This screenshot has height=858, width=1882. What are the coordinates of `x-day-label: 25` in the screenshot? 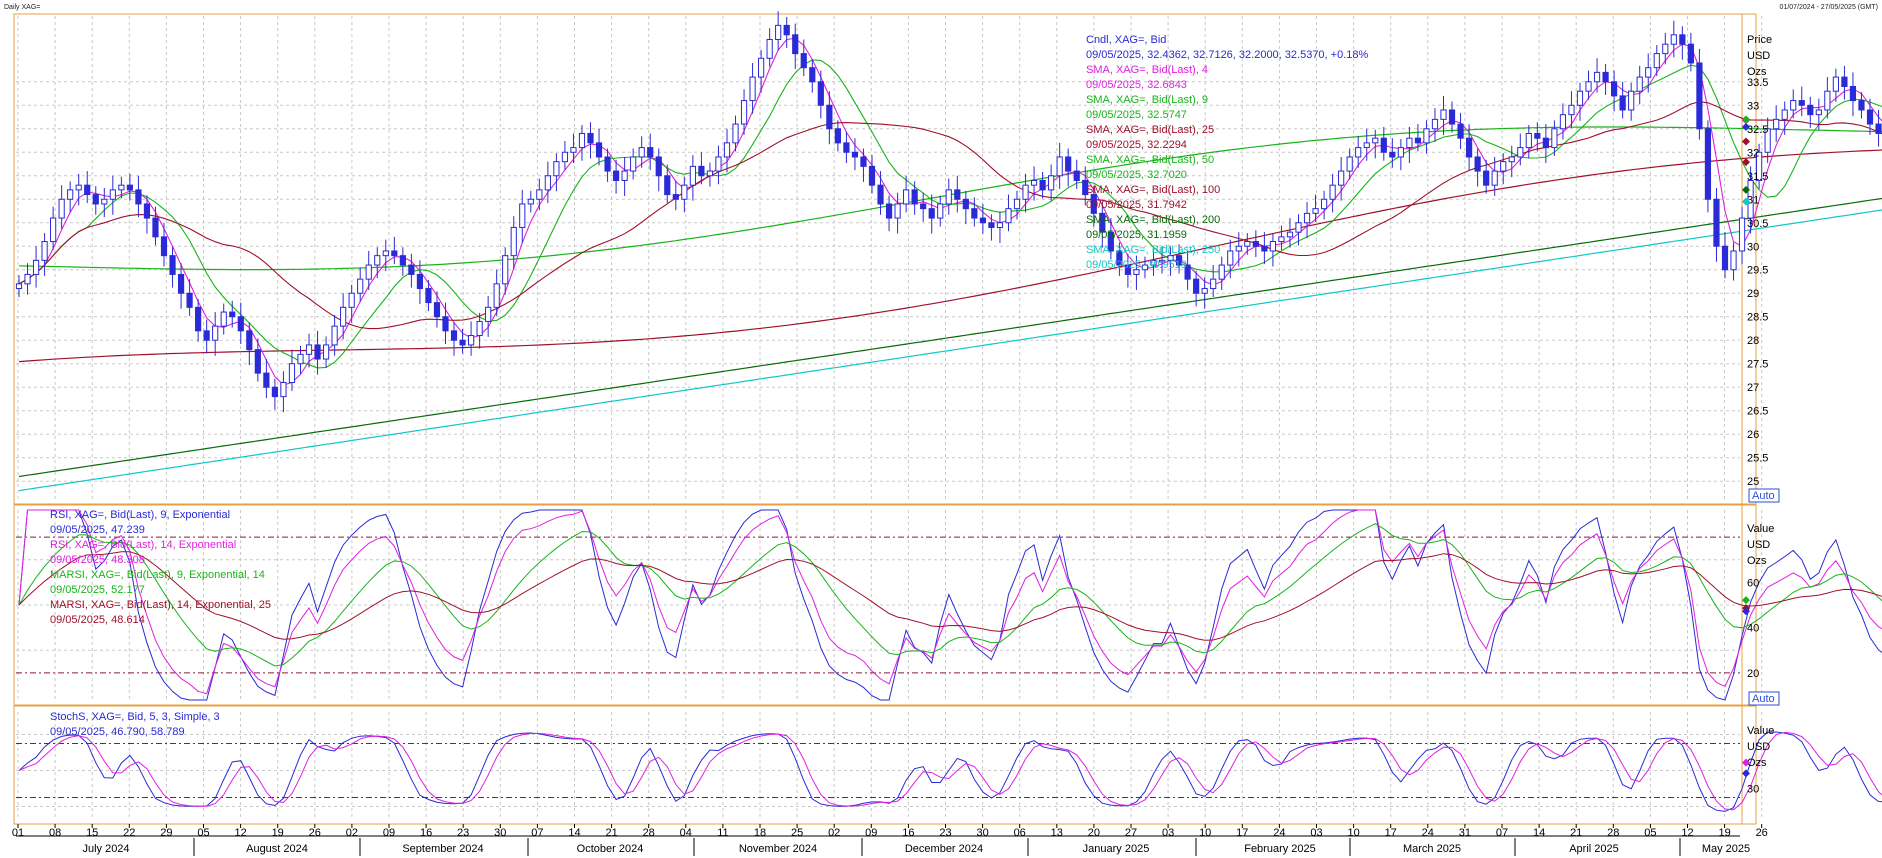 It's located at (797, 833).